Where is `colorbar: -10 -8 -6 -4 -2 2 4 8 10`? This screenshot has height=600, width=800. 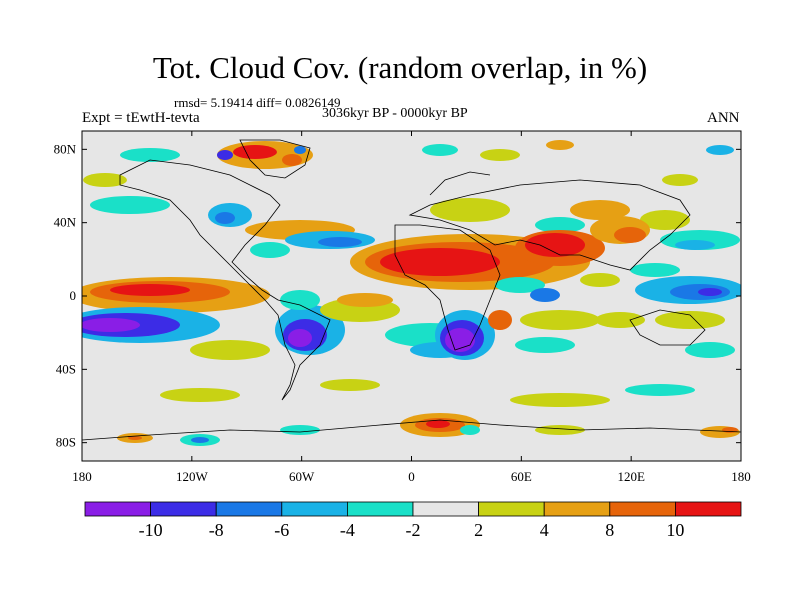
colorbar: -10 -8 -6 -4 -2 2 4 8 10 is located at coordinates (413, 520).